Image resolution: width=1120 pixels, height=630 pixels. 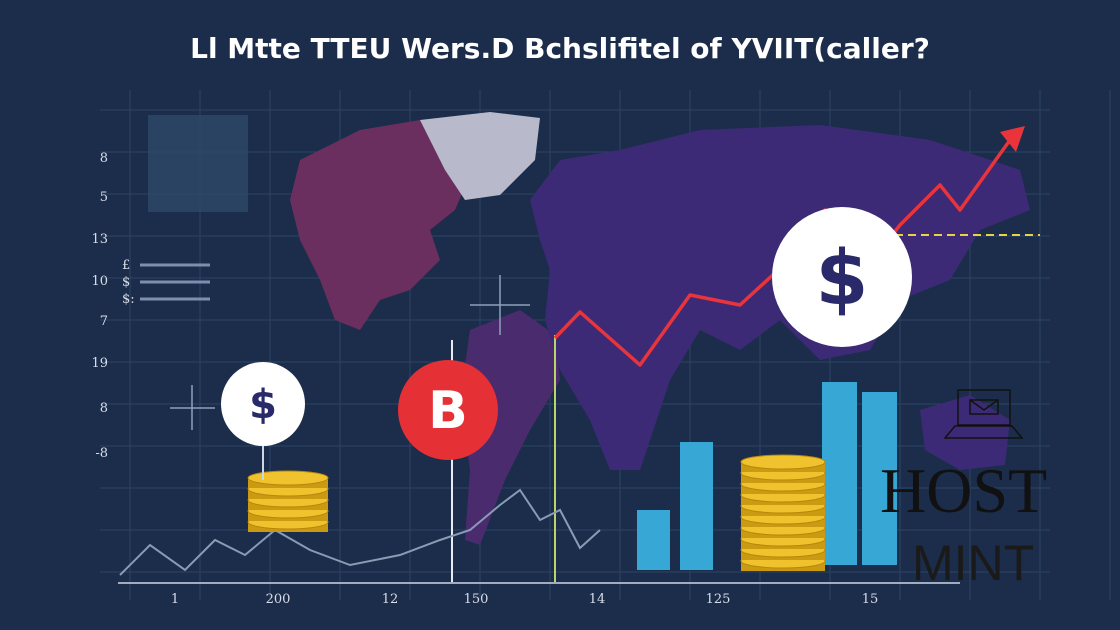 I want to click on greenland, so click(x=480, y=156).